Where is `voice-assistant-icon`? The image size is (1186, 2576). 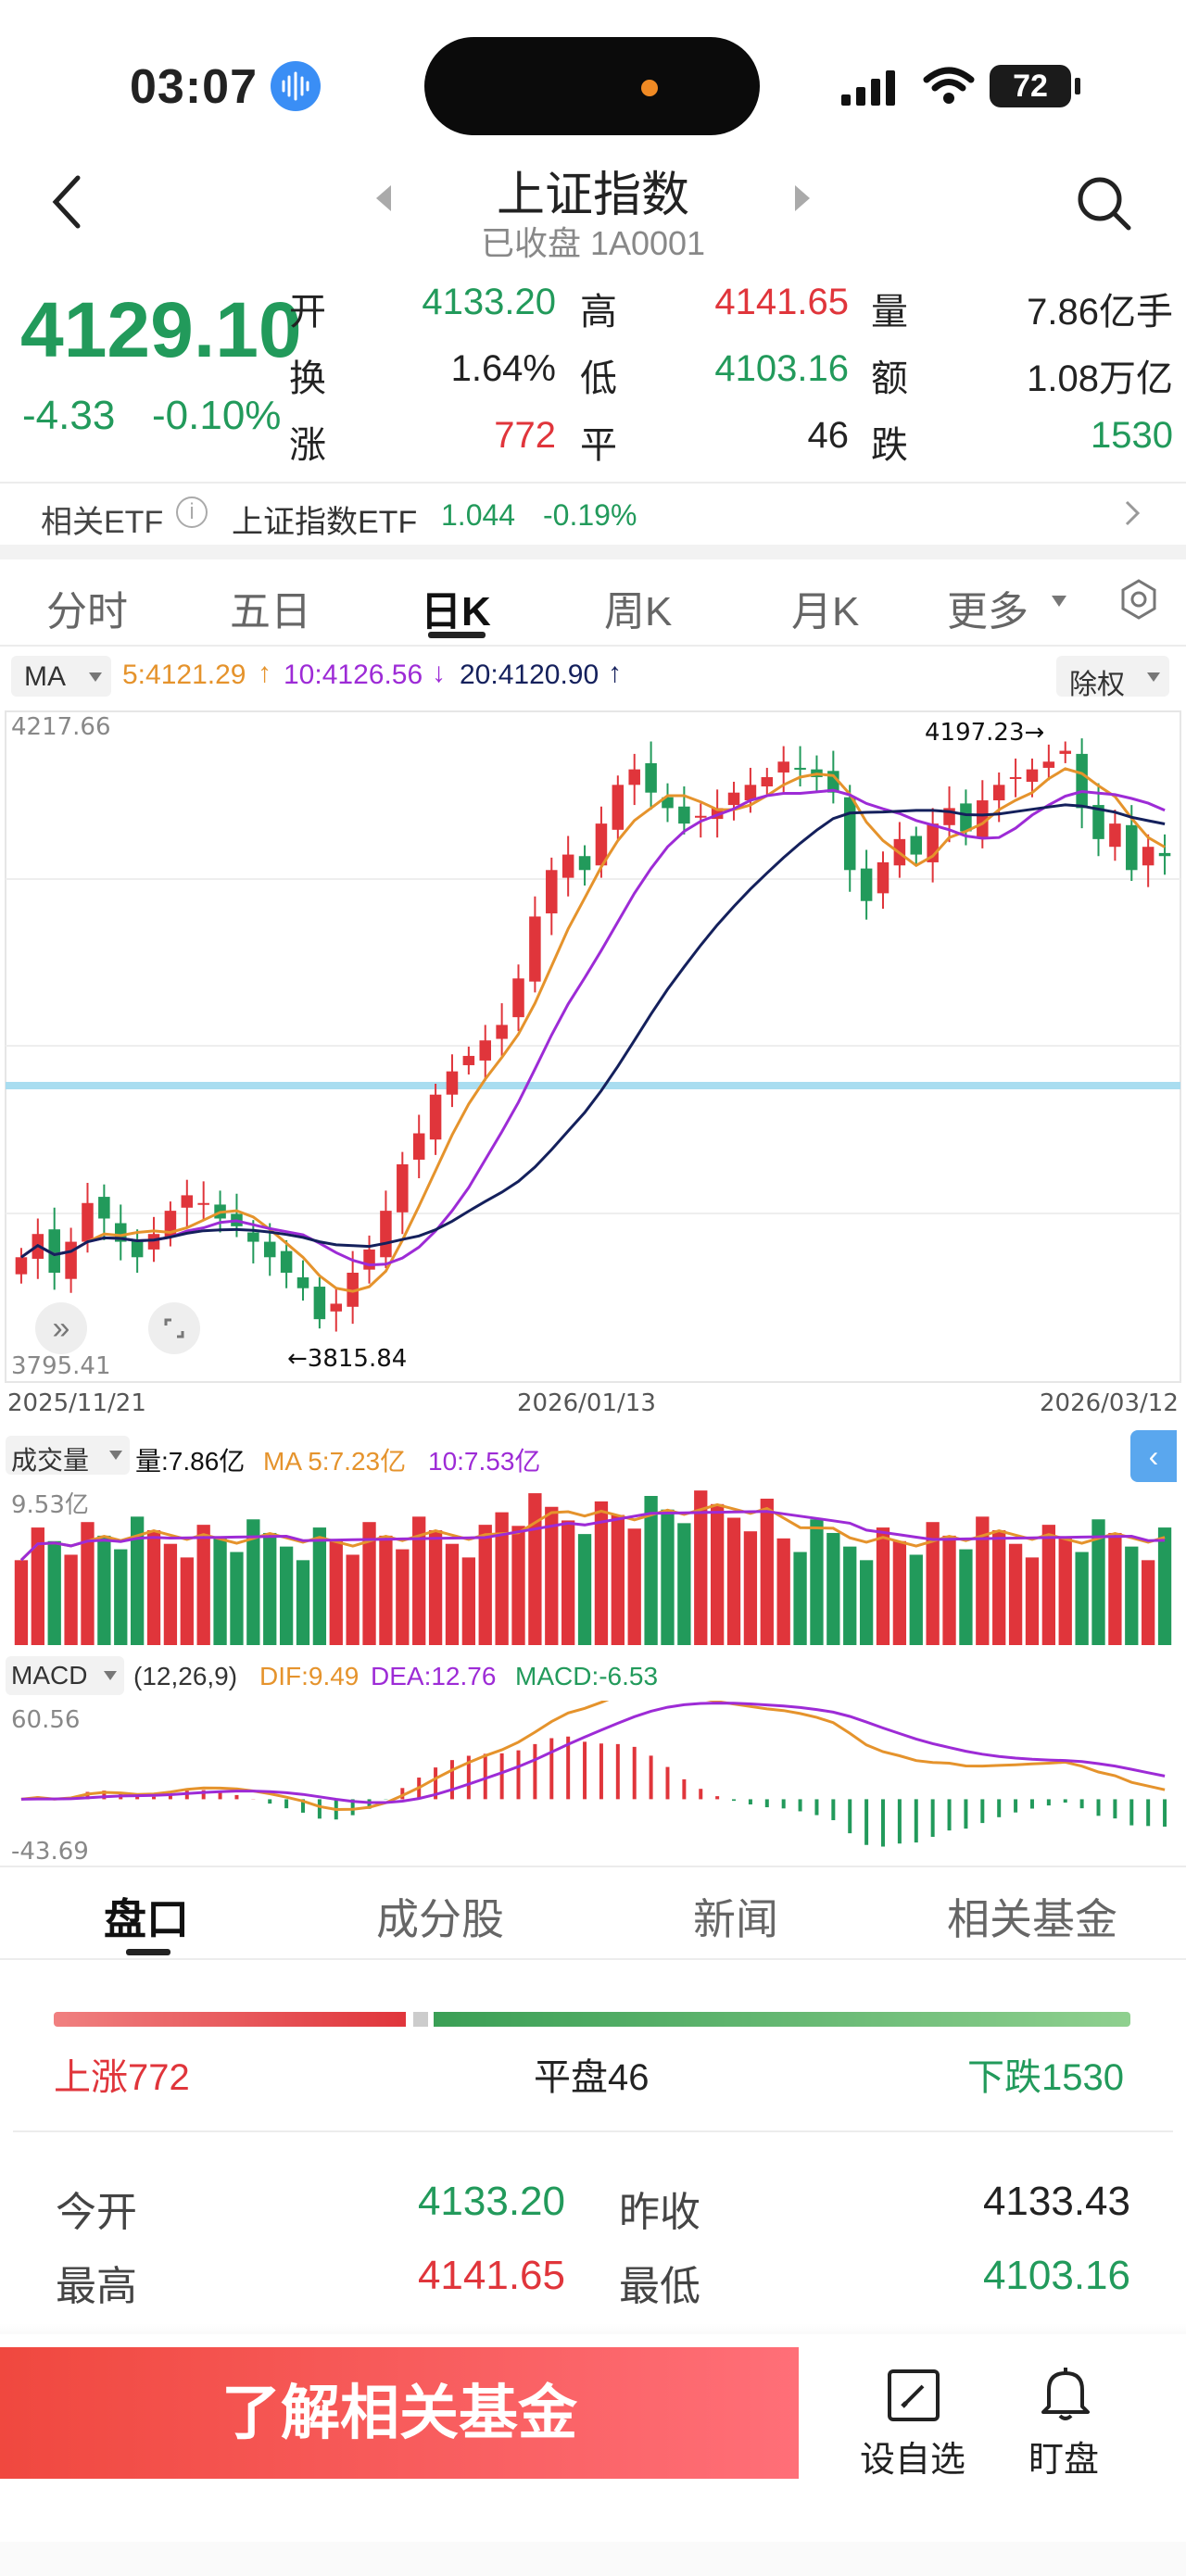 voice-assistant-icon is located at coordinates (296, 86).